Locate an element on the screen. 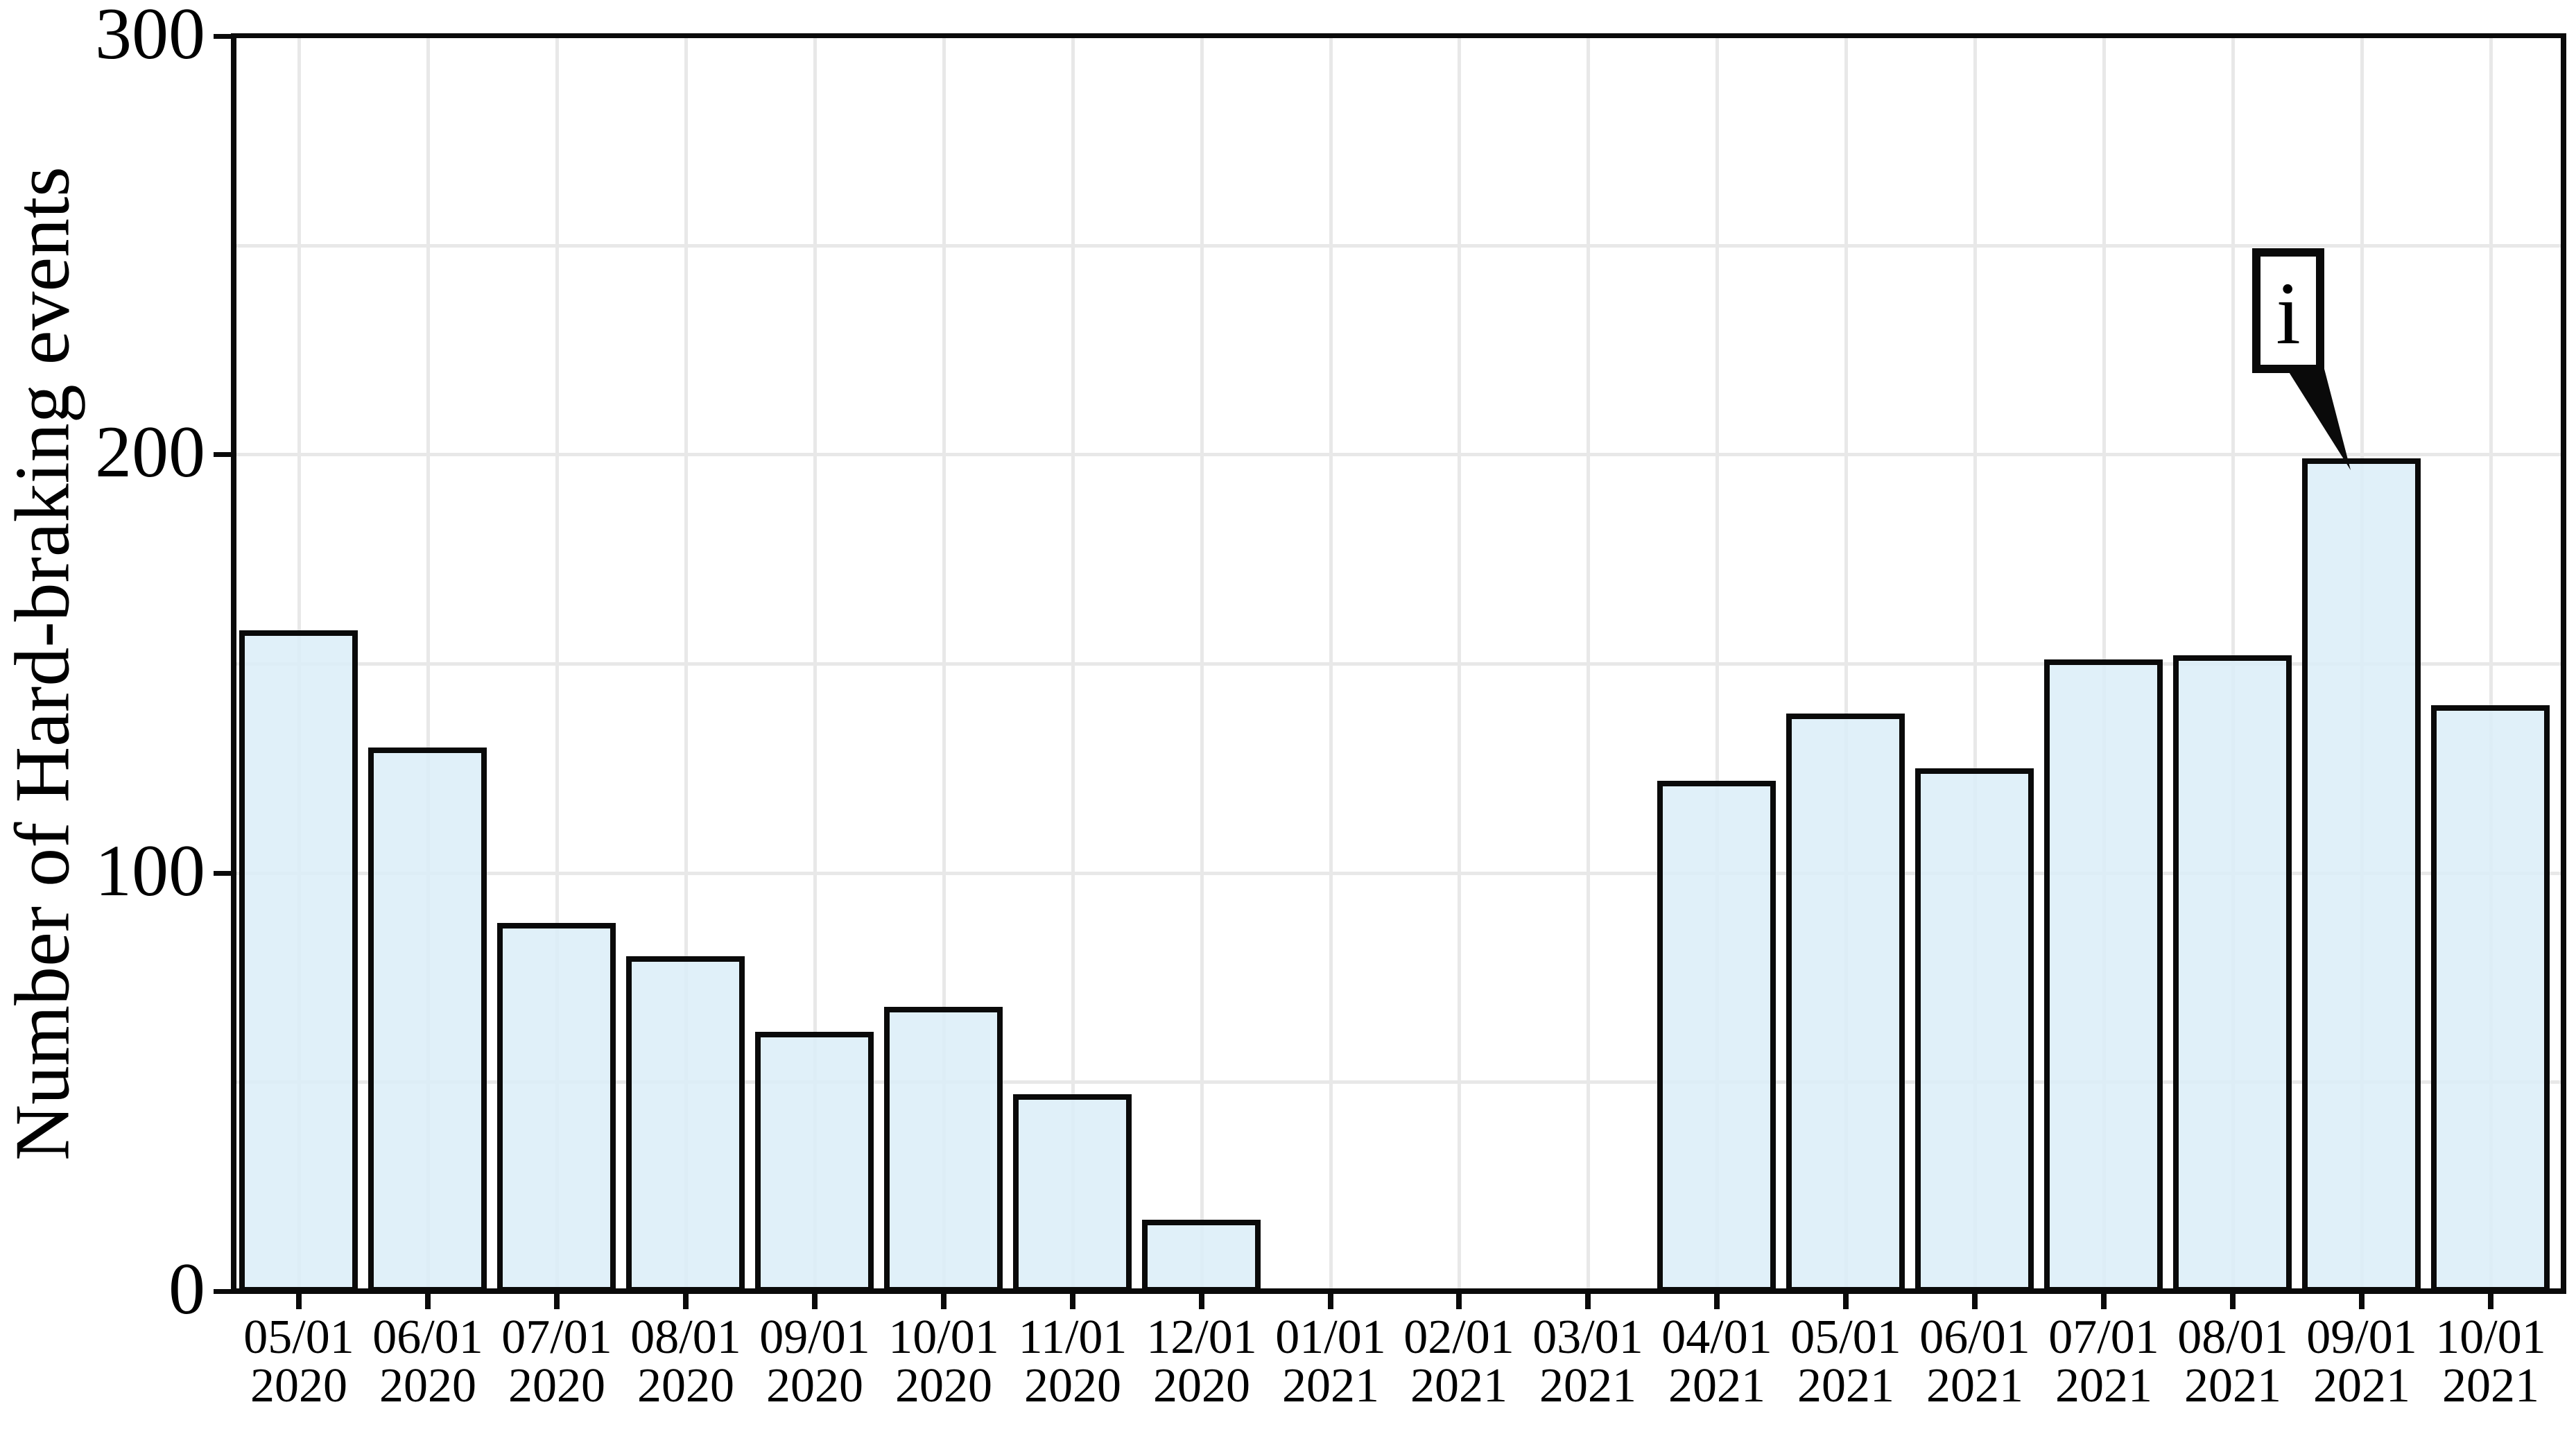 This screenshot has width=2576, height=1434. x-tick-label: 05/01 2020 is located at coordinates (298, 1361).